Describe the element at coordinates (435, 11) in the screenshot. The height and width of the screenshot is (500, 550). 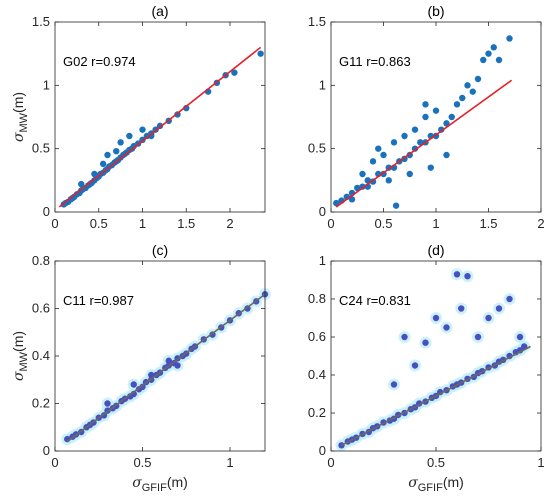
I see `panel-title: (b)` at that location.